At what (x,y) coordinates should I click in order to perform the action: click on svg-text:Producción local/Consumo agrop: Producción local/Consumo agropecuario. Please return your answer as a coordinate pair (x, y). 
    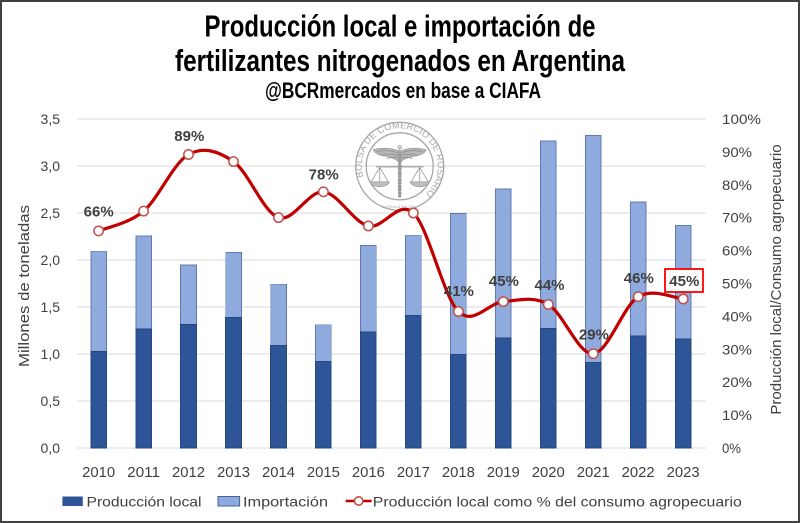
    Looking at the image, I should click on (776, 279).